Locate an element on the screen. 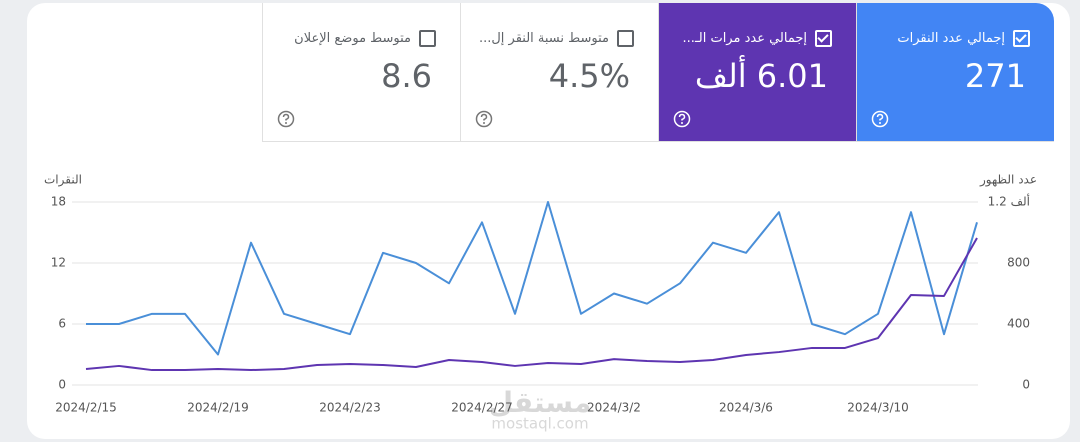  y2-axis-title: عدد الظهور is located at coordinates (1008, 180).